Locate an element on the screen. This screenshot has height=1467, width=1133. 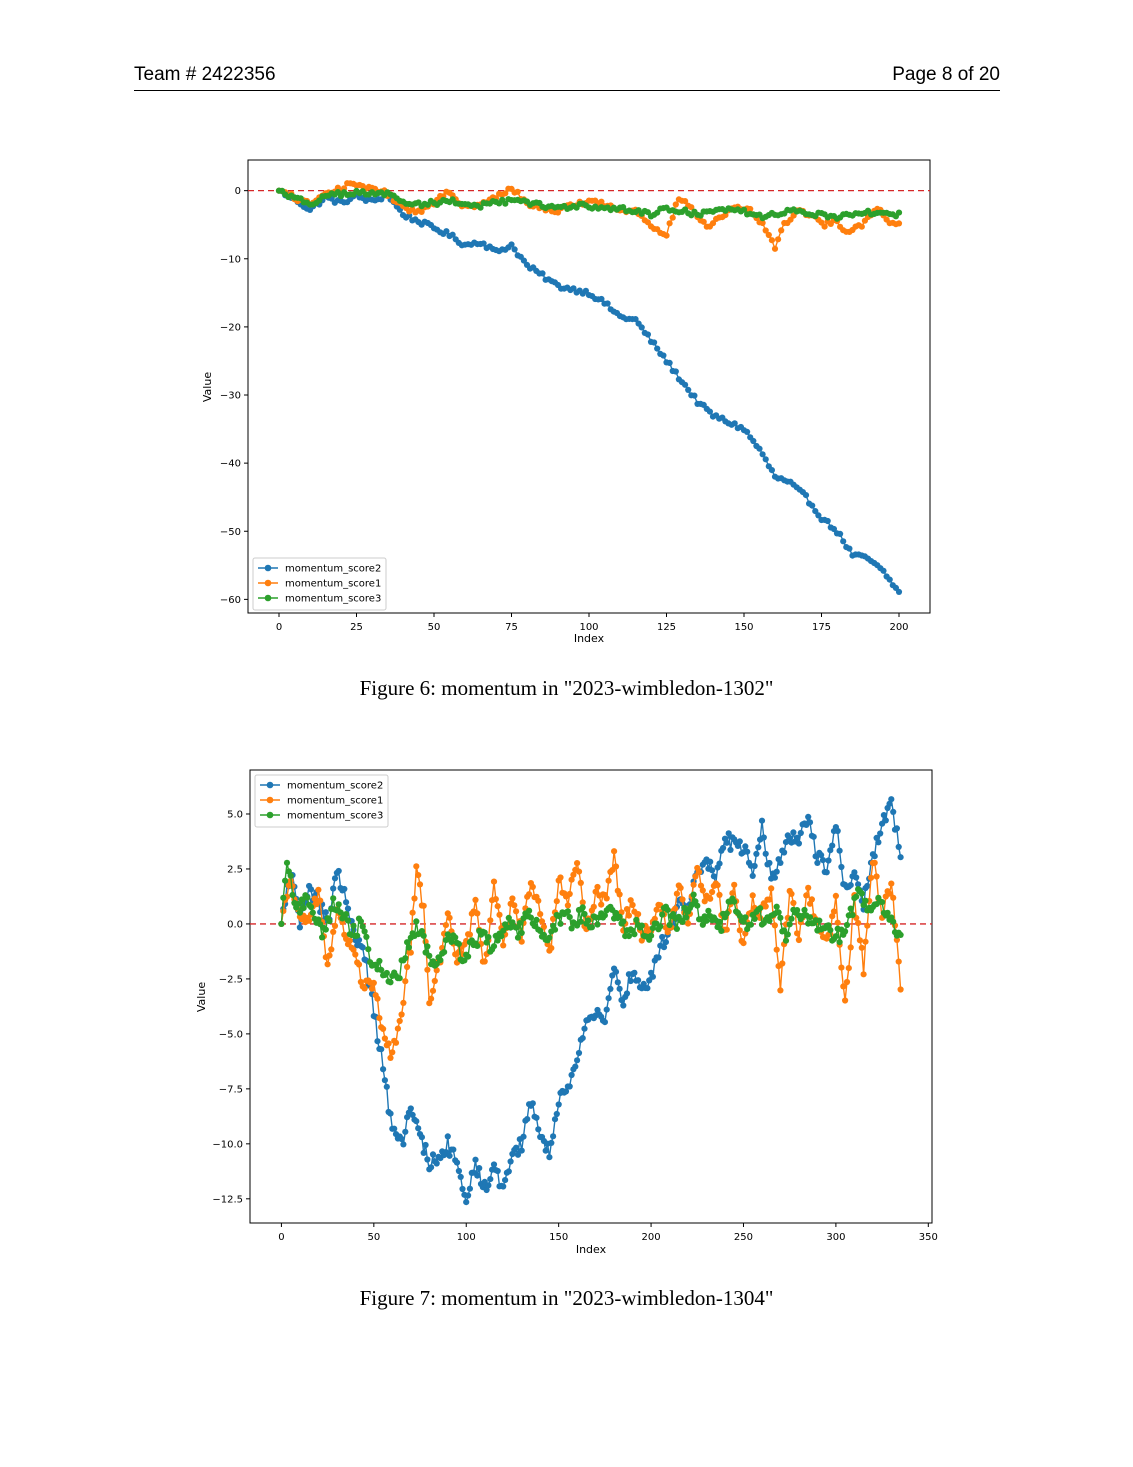
y-tick-label: −30 is located at coordinates (230, 396).